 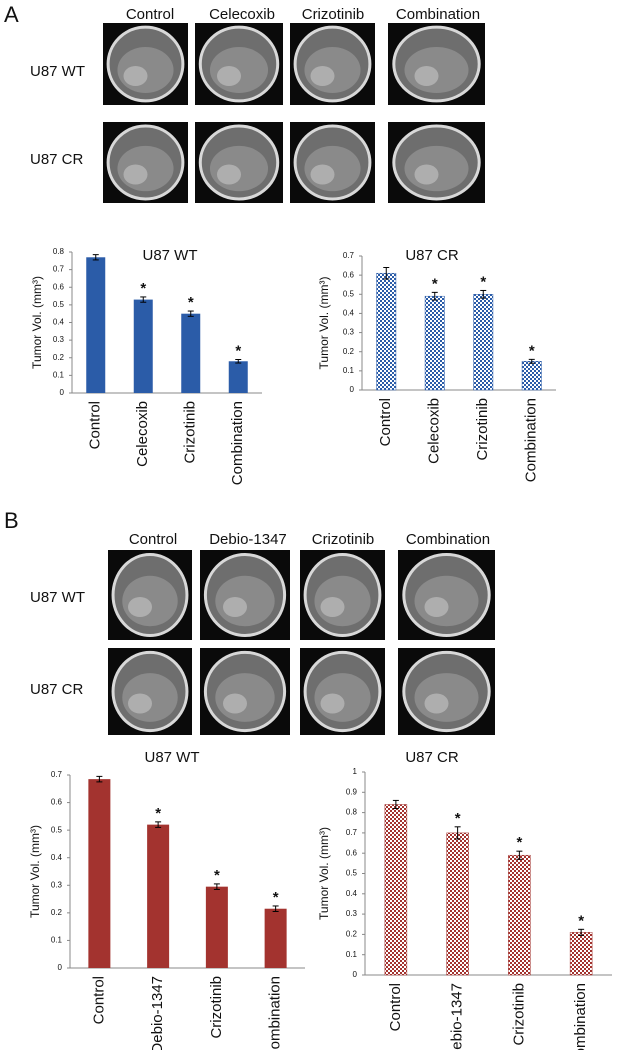 What do you see at coordinates (242, 14) in the screenshot?
I see `column-label: Celecoxib` at bounding box center [242, 14].